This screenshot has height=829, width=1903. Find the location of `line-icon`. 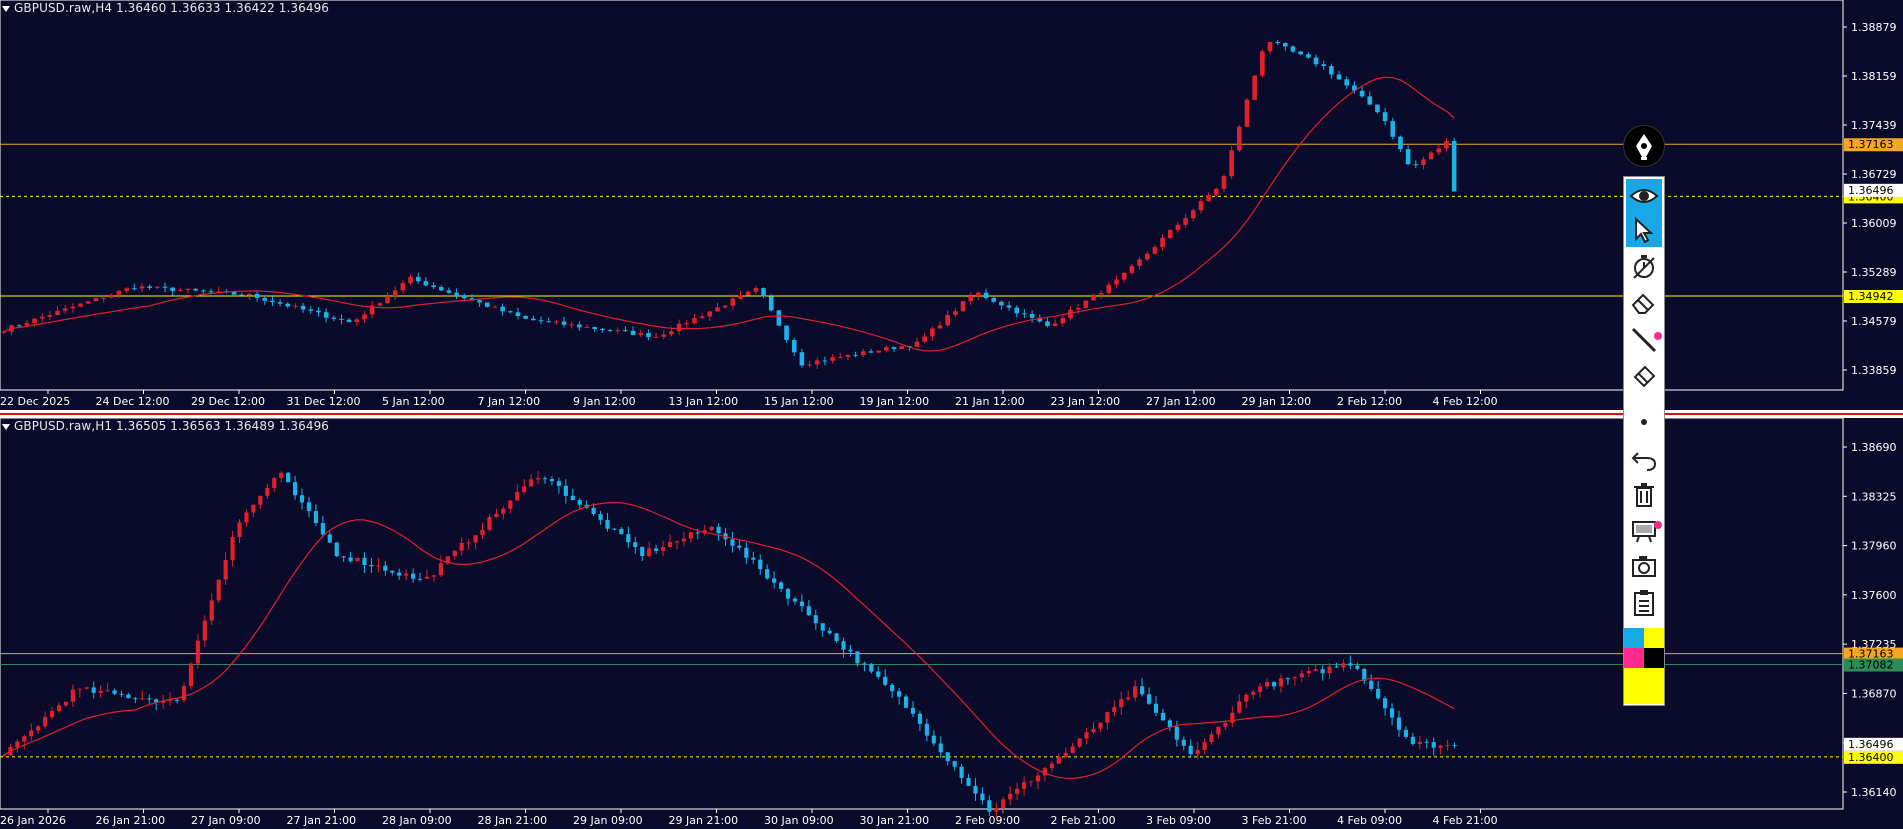

line-icon is located at coordinates (1644, 340).